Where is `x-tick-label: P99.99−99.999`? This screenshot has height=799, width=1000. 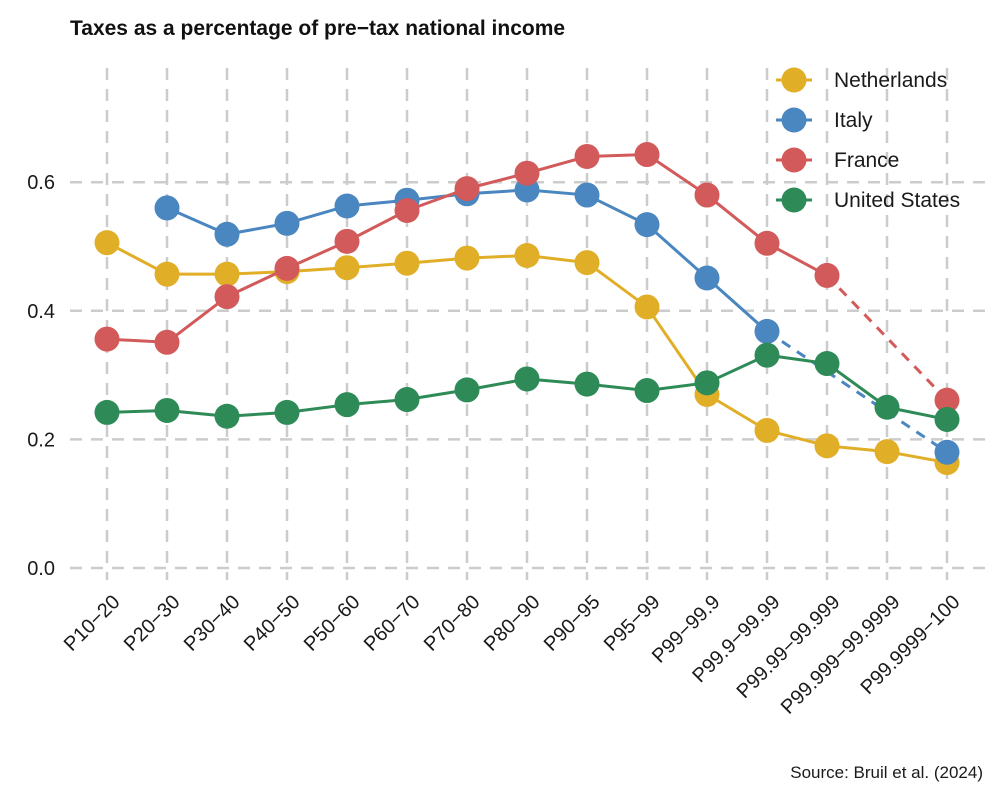
x-tick-label: P99.99−99.999 is located at coordinates (789, 647).